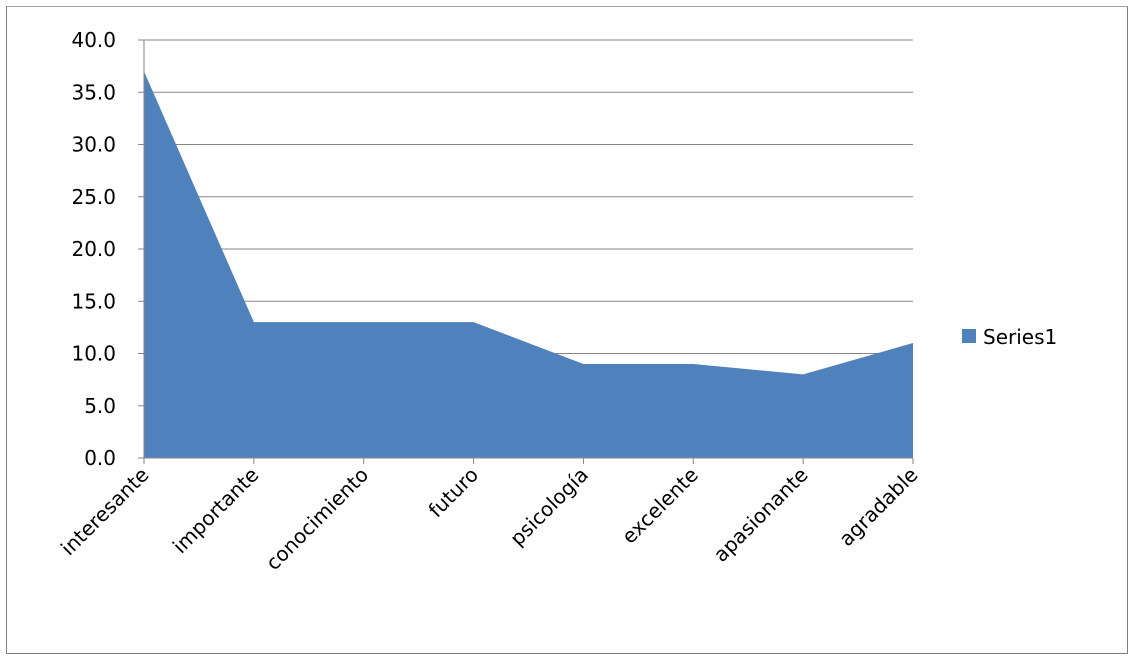 The image size is (1135, 660). I want to click on legend: Series1, so click(1009, 337).